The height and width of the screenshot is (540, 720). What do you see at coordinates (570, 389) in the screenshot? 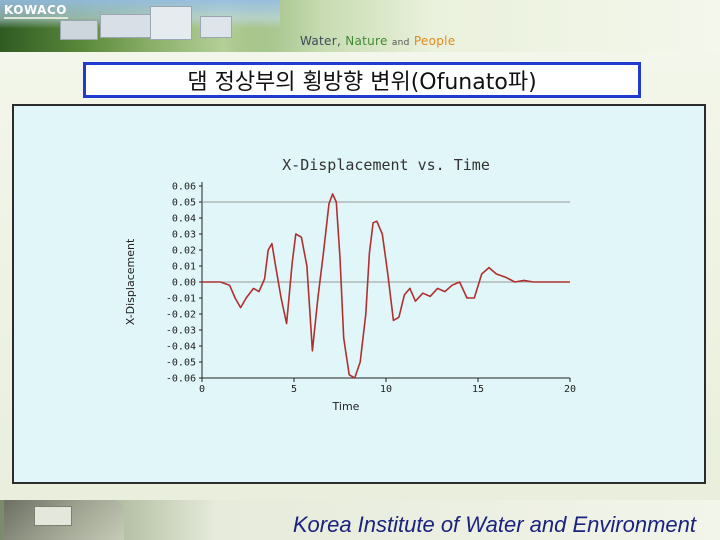
I see `x-tick-label: 20` at bounding box center [570, 389].